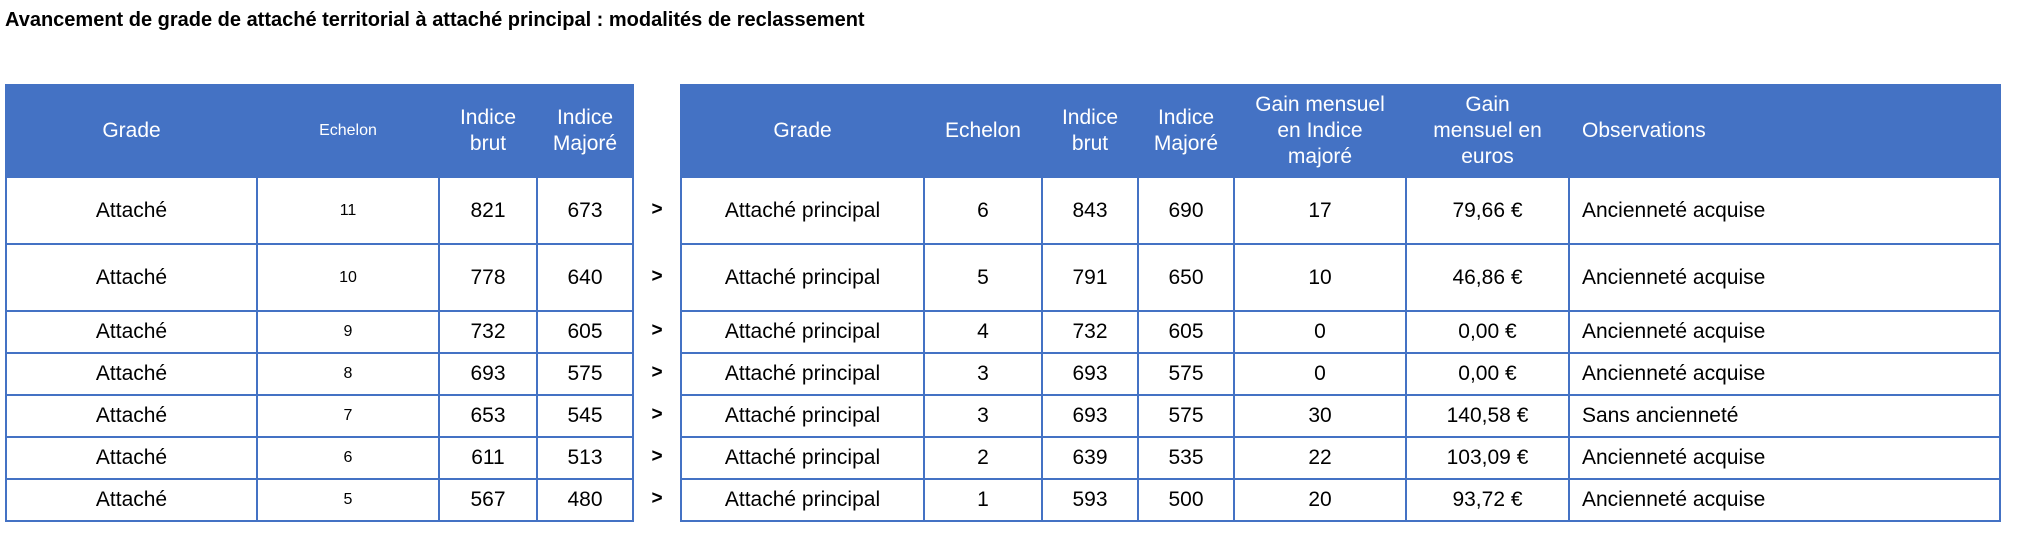  What do you see at coordinates (1186, 500) in the screenshot?
I see `indice-majore-cell: 500` at bounding box center [1186, 500].